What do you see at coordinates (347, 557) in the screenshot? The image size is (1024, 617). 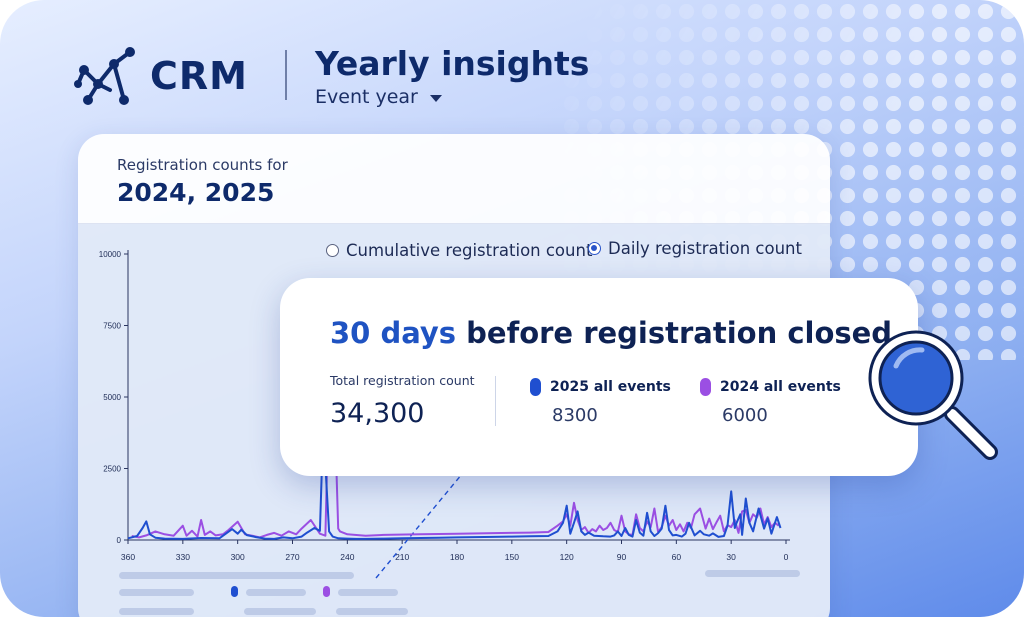 I see `x-tick-label: 240` at bounding box center [347, 557].